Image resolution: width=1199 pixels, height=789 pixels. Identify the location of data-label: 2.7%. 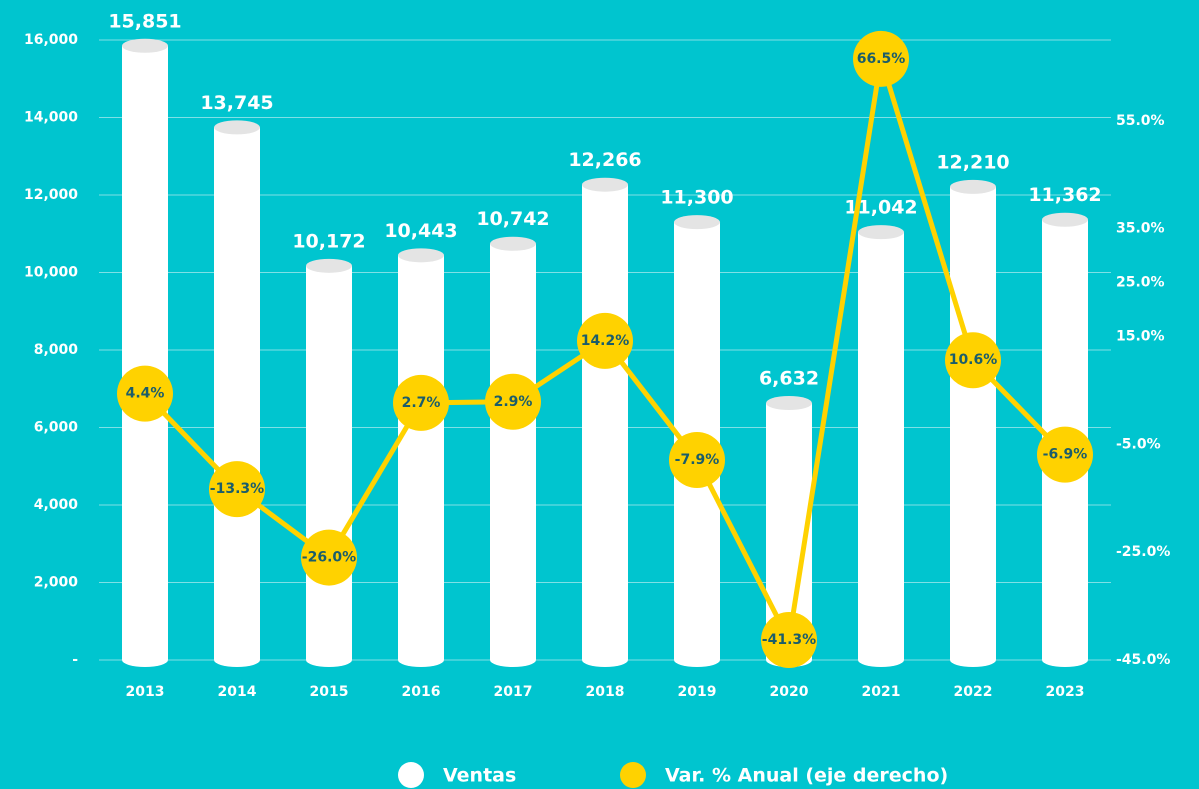
(421, 403).